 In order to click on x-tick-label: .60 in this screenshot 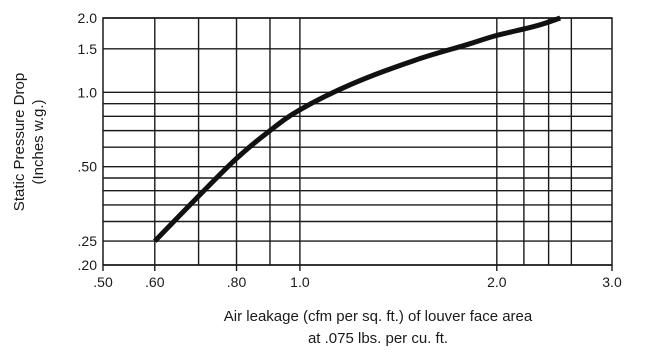, I will do `click(155, 282)`.